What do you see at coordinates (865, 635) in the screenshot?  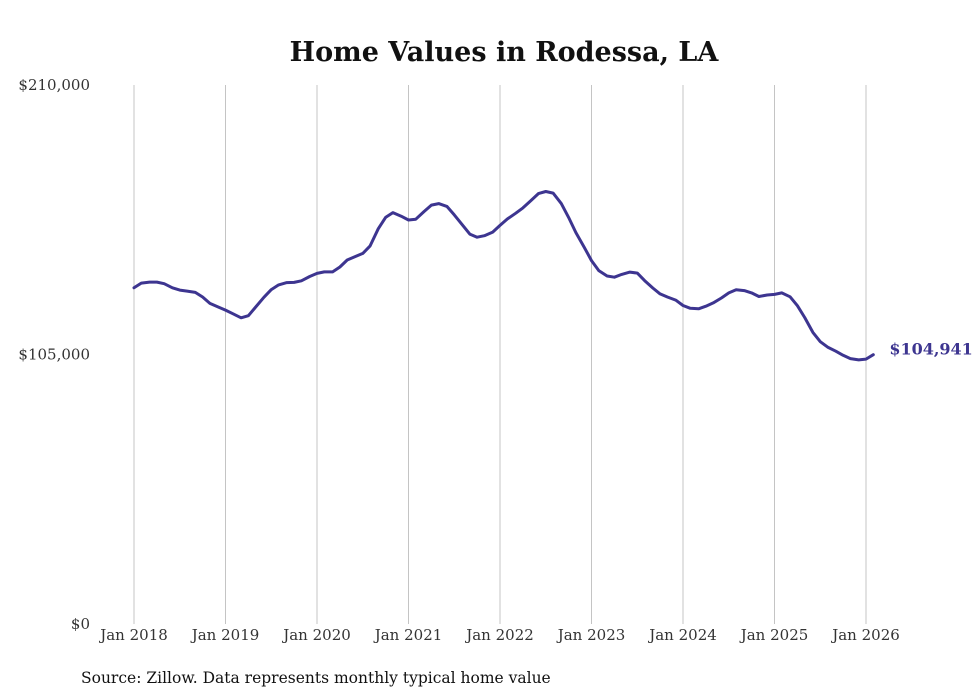 I see `x-tick-label: Jan 2026` at bounding box center [865, 635].